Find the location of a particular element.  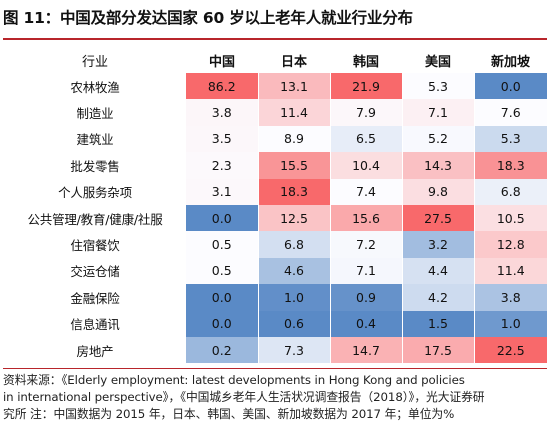

table-row: 交运仓储 0.5 4.6 7.1 4.4 11.4 is located at coordinates (275, 271).